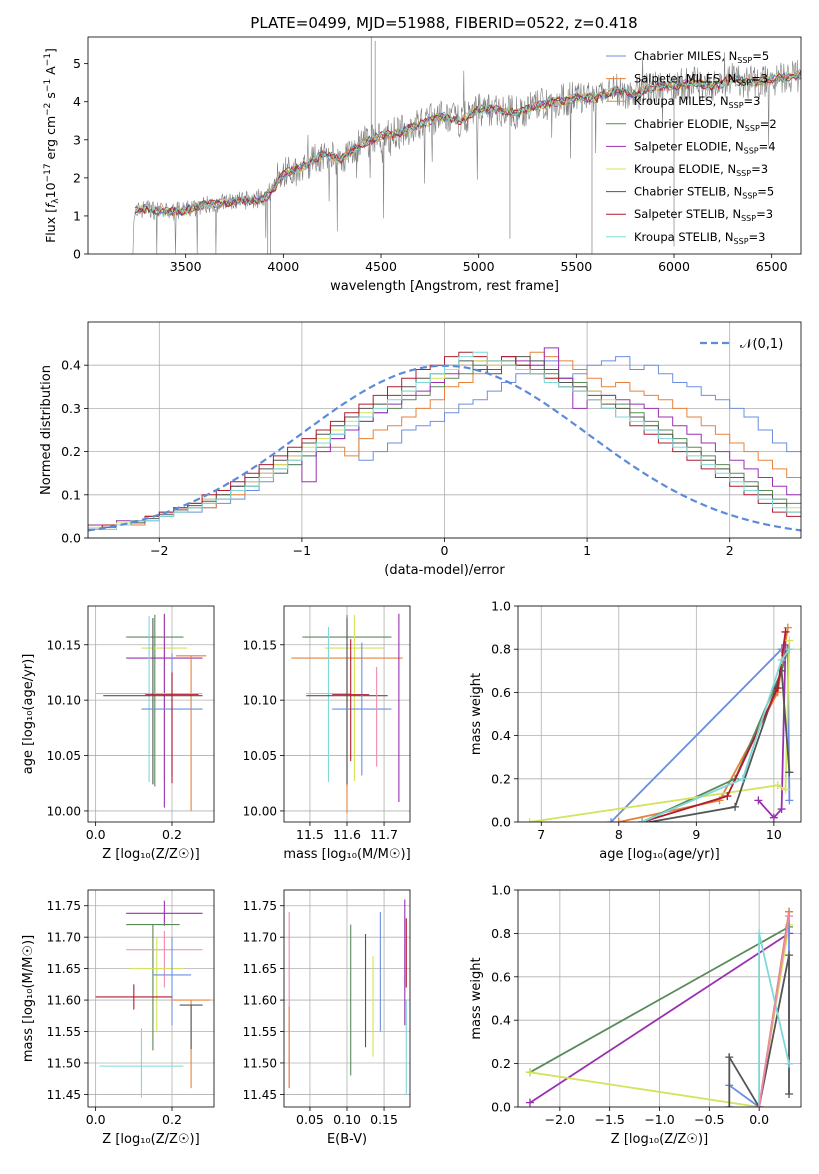  Describe the element at coordinates (501, 692) in the screenshot. I see `y-tick-label: 0.6` at that location.